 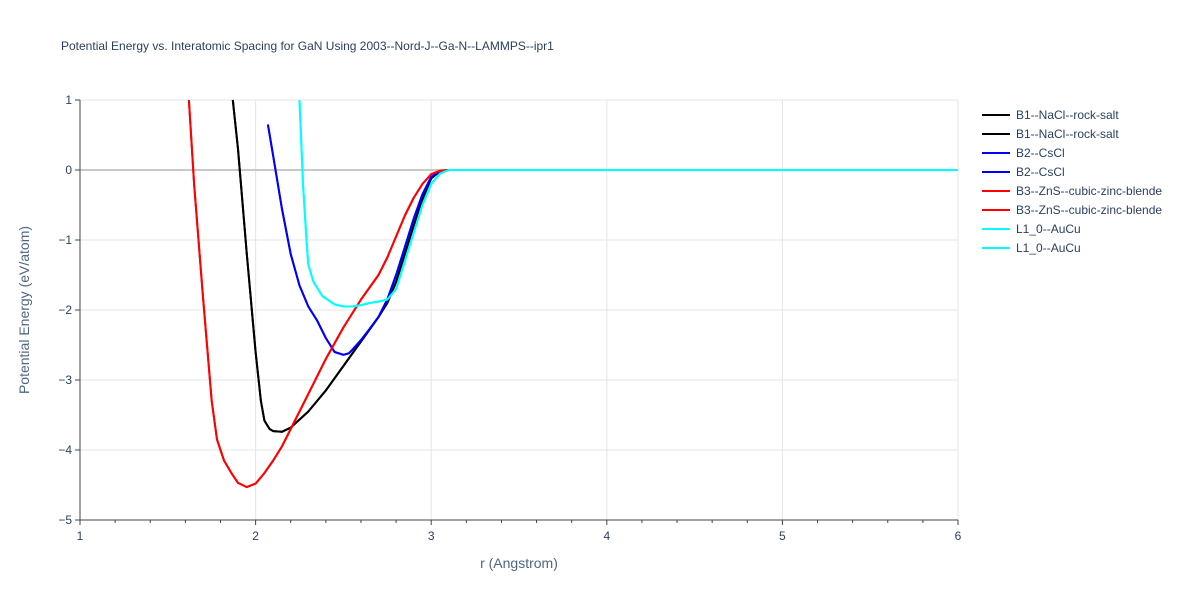 I want to click on x-tick-label: 4, so click(x=606, y=536).